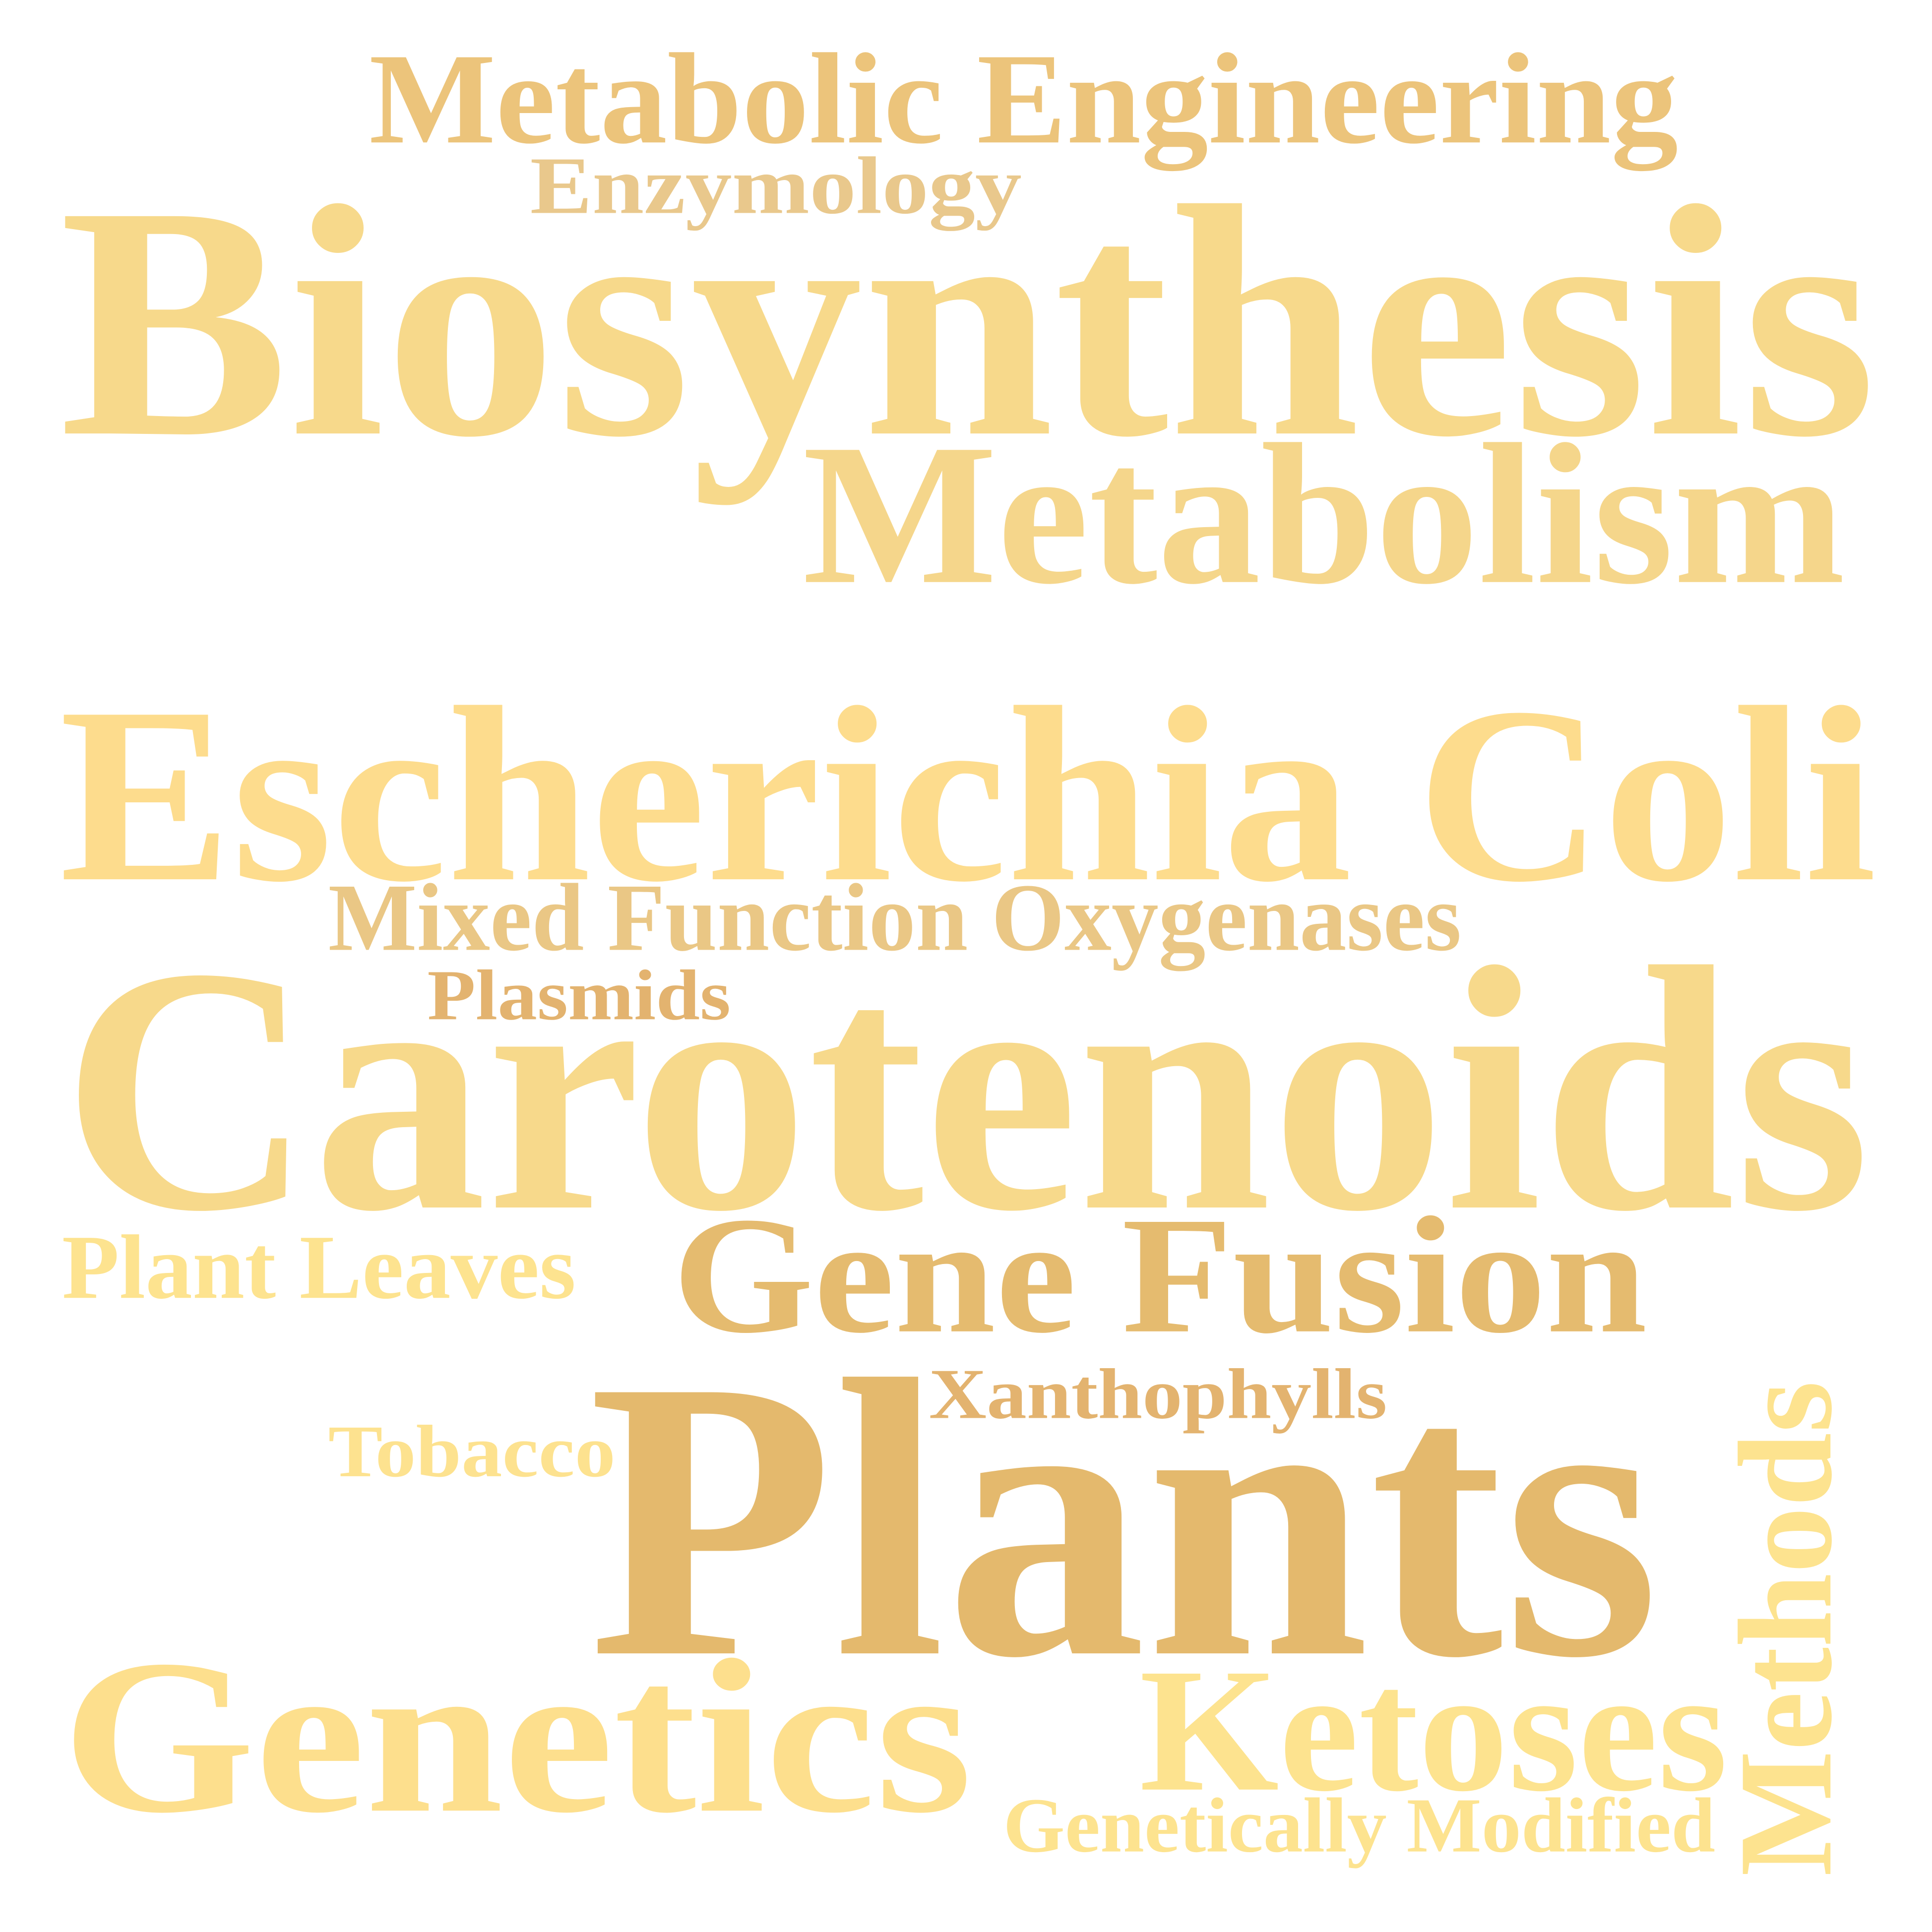  I want to click on word: Plant Leaves, so click(319, 1267).